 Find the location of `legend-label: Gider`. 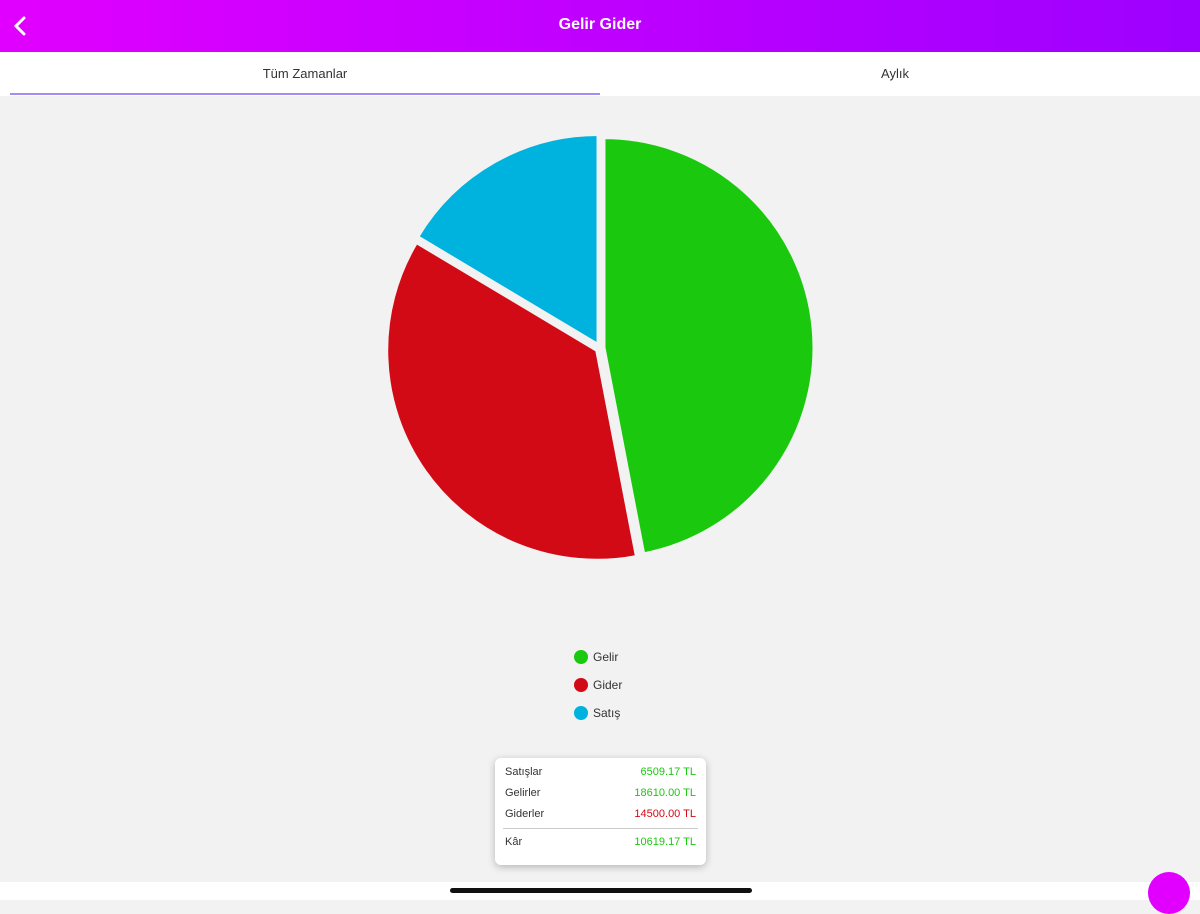

legend-label: Gider is located at coordinates (607, 685).